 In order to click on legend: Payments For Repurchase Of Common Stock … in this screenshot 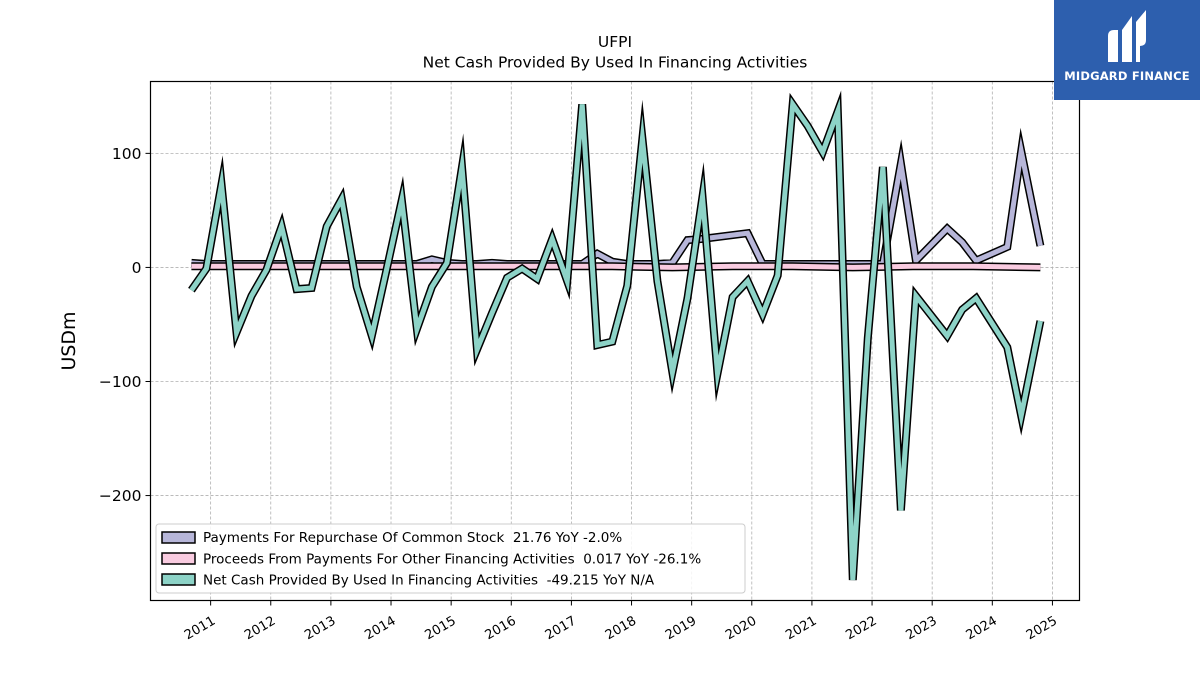, I will do `click(450, 558)`.